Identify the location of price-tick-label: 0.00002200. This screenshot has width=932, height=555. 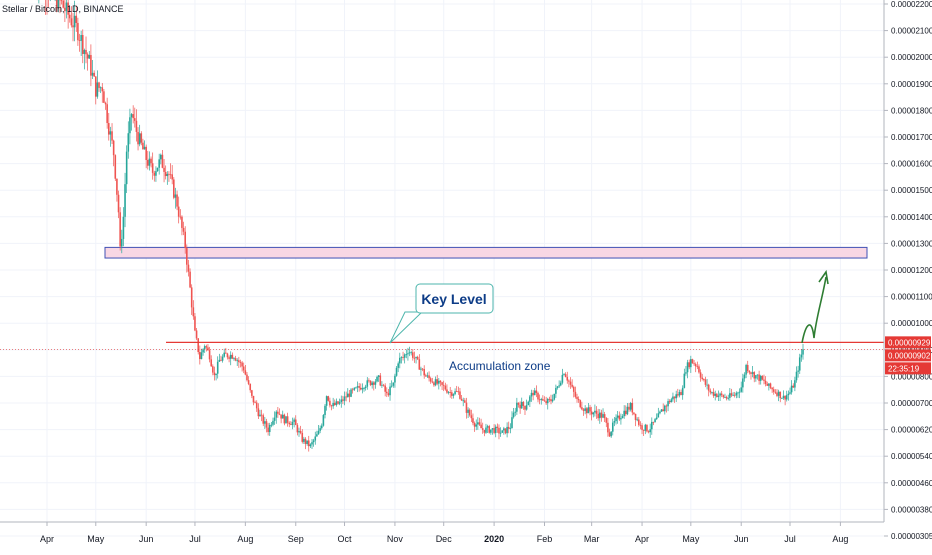
(911, 4).